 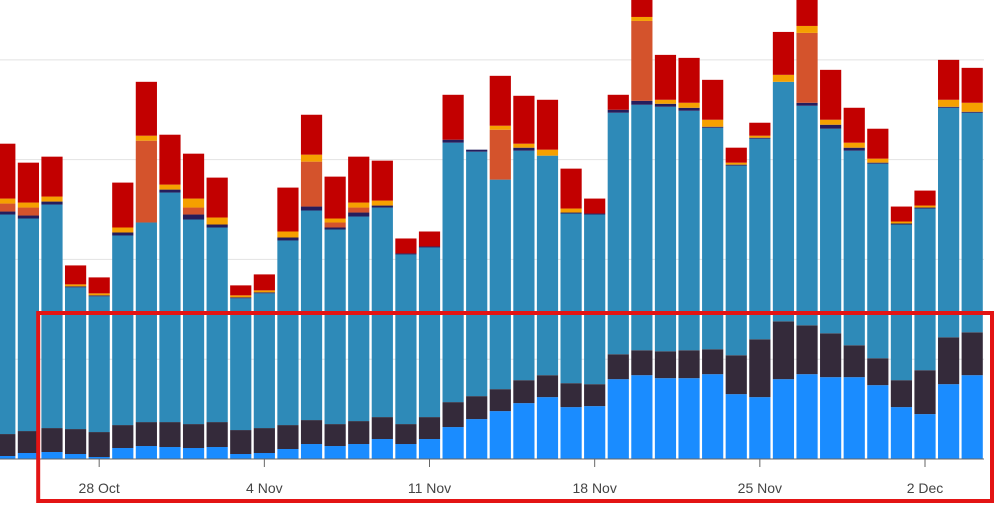 What do you see at coordinates (500, 127) in the screenshot?
I see `bar-21-amber` at bounding box center [500, 127].